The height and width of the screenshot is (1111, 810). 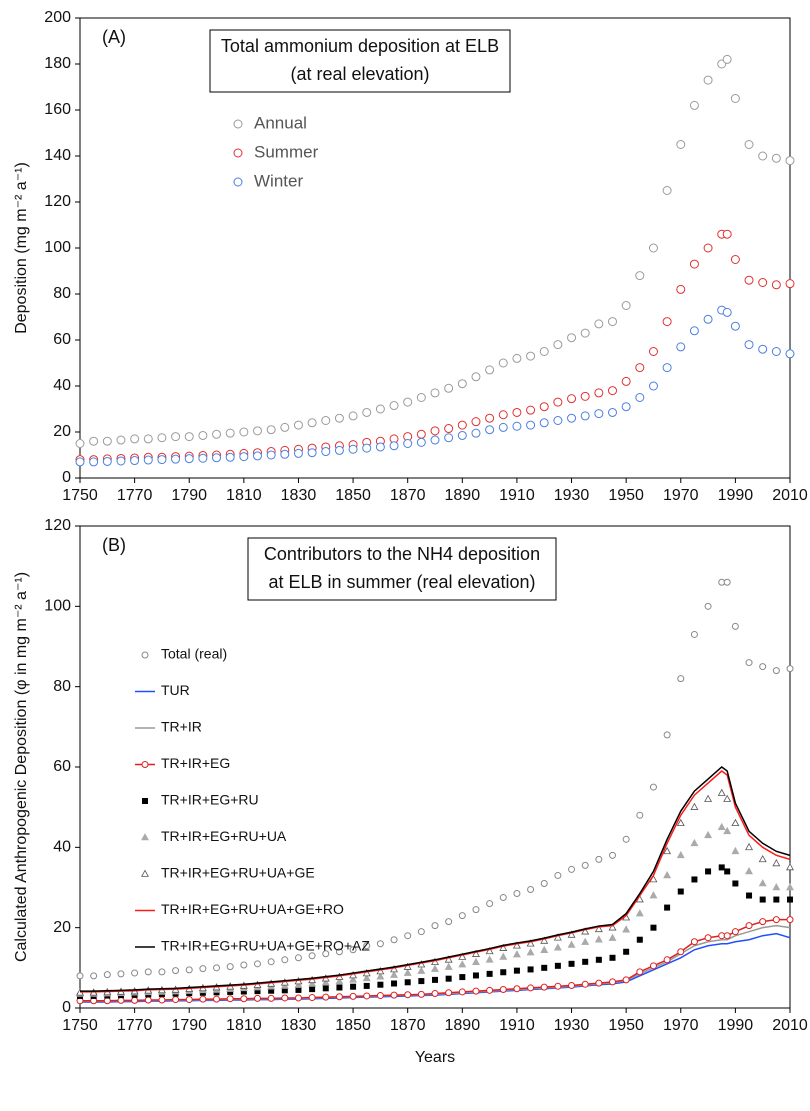 I want to click on y-tick-label: 40, so click(x=62, y=847).